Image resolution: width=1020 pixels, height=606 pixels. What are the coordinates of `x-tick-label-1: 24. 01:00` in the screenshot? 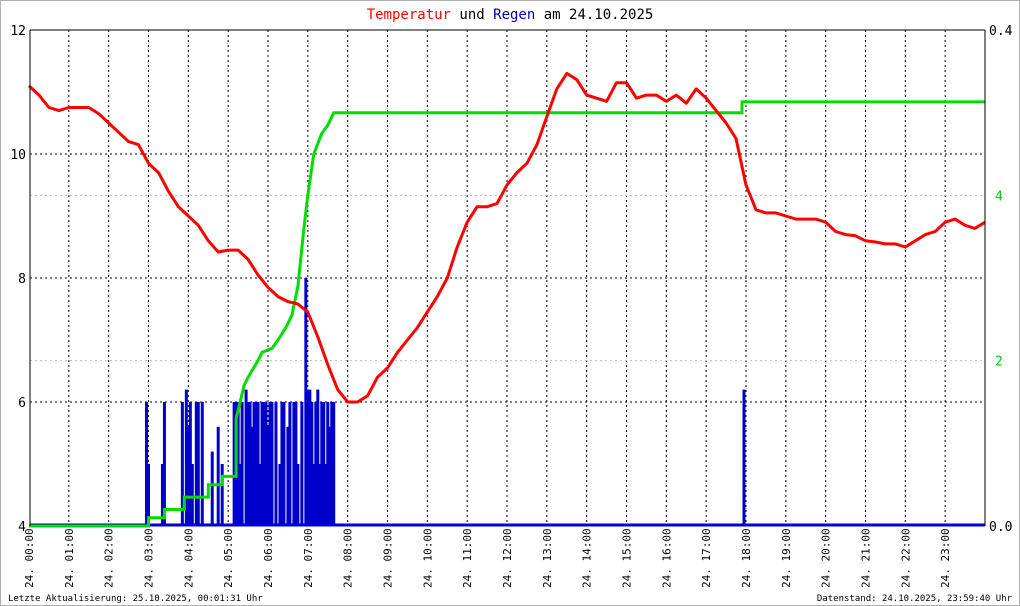 It's located at (69, 558).